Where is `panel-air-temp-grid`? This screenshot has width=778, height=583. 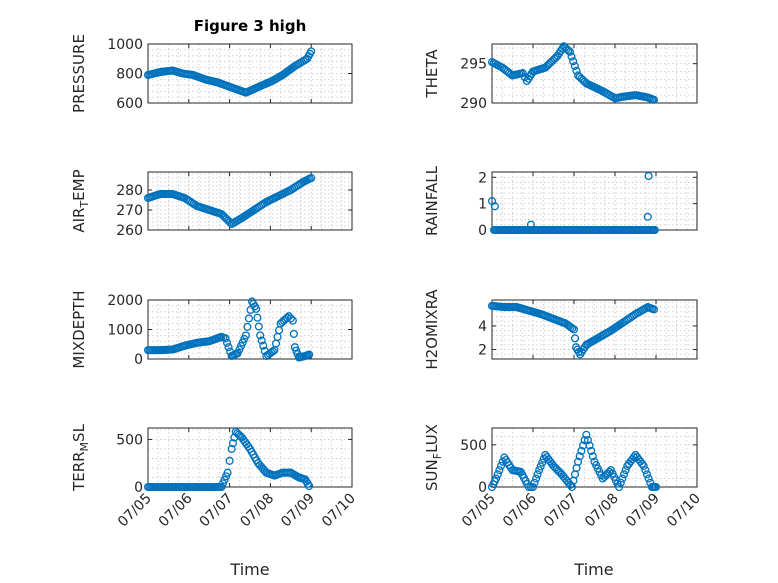
panel-air-temp-grid is located at coordinates (250, 201).